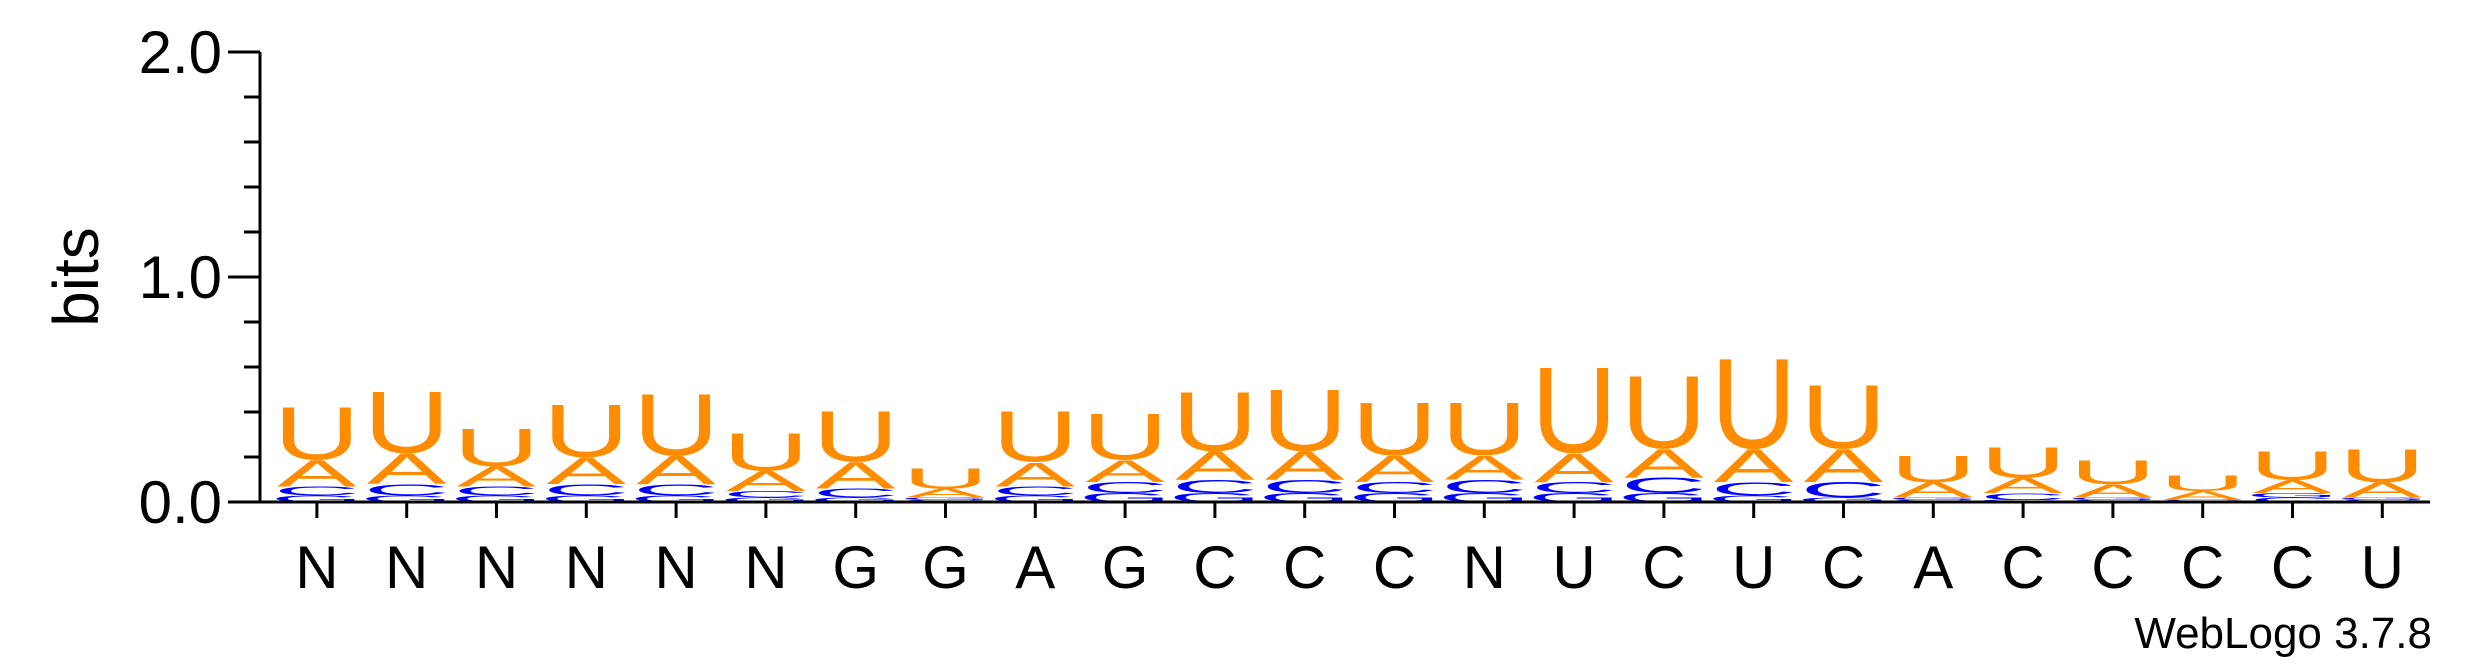  Describe the element at coordinates (180, 52) in the screenshot. I see `y-tick-label: 2.0` at that location.